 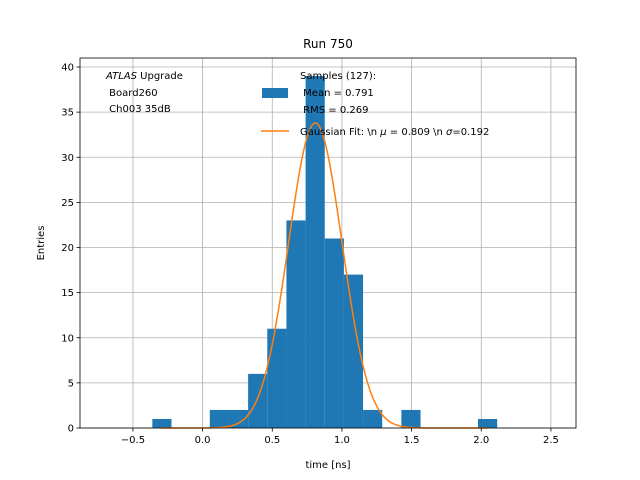 What do you see at coordinates (481, 440) in the screenshot?
I see `x-tick-label: 2.0` at bounding box center [481, 440].